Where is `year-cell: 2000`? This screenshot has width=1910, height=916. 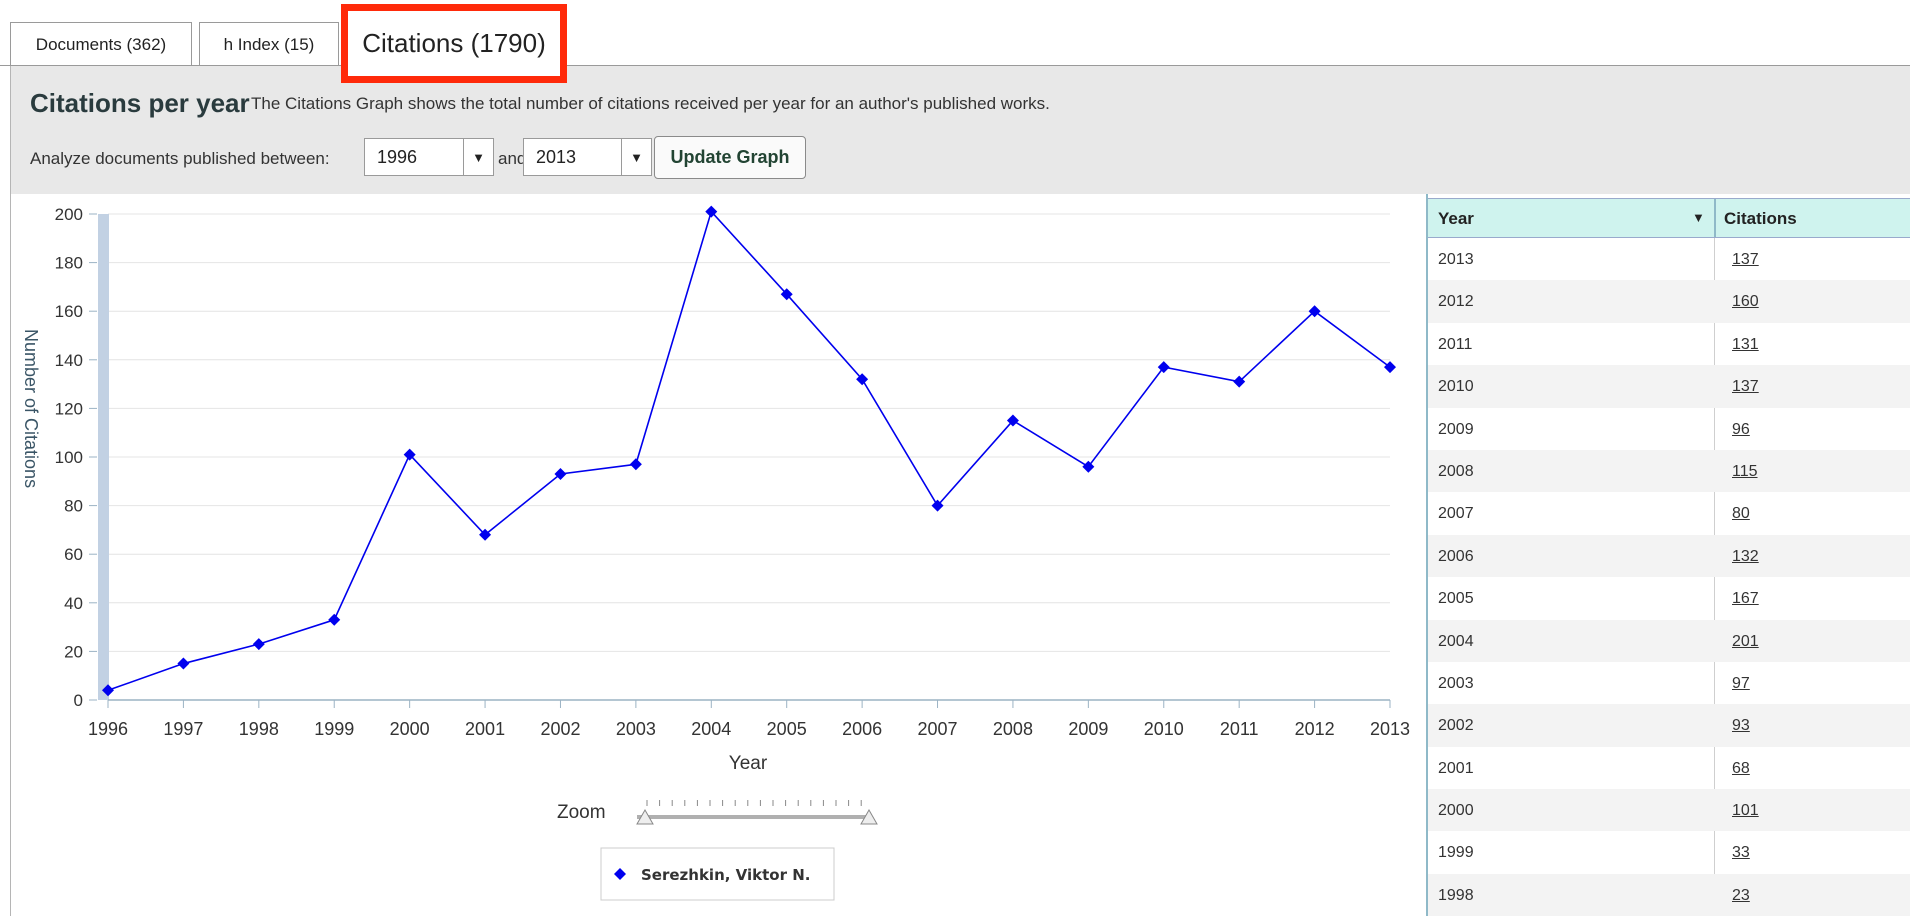
year-cell: 2000 is located at coordinates (1456, 811).